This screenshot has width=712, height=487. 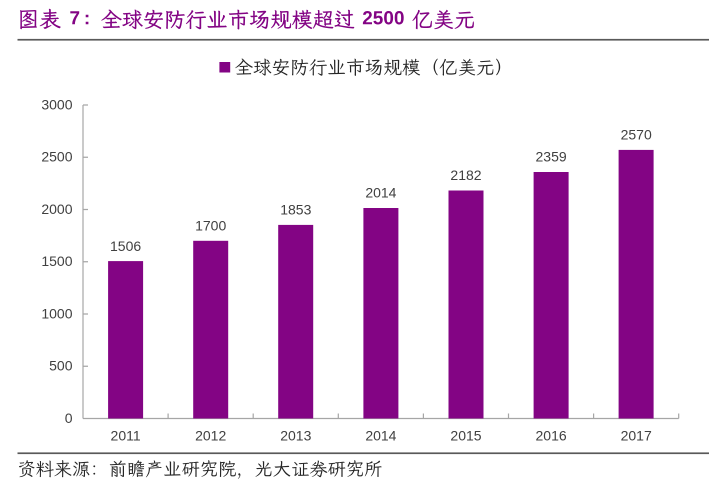 What do you see at coordinates (295, 210) in the screenshot?
I see `svg-text: 1853` at bounding box center [295, 210].